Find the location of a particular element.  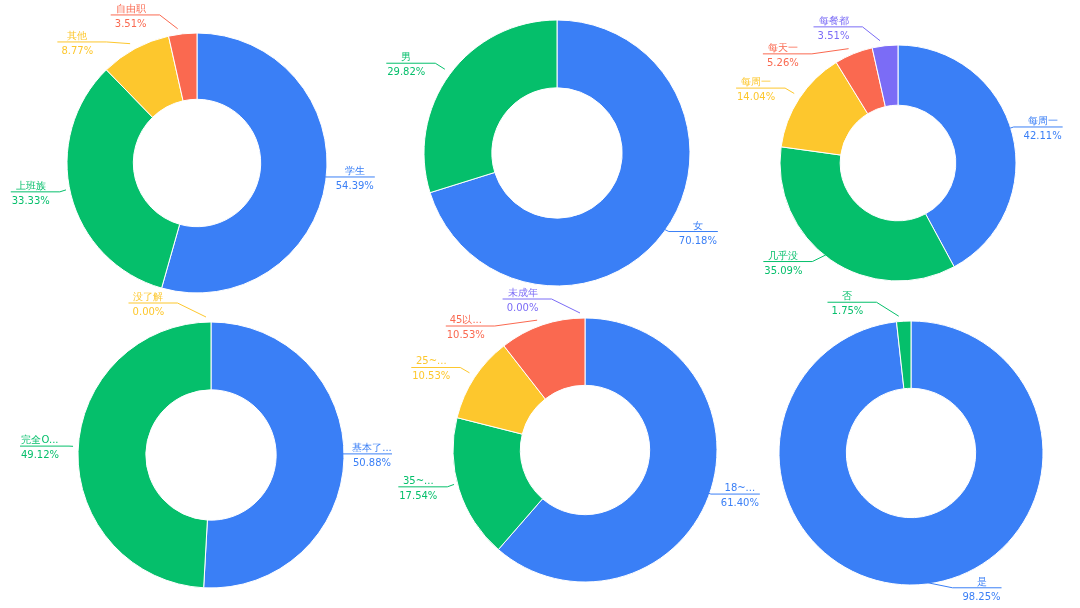

slice-label: 男 is located at coordinates (406, 57).